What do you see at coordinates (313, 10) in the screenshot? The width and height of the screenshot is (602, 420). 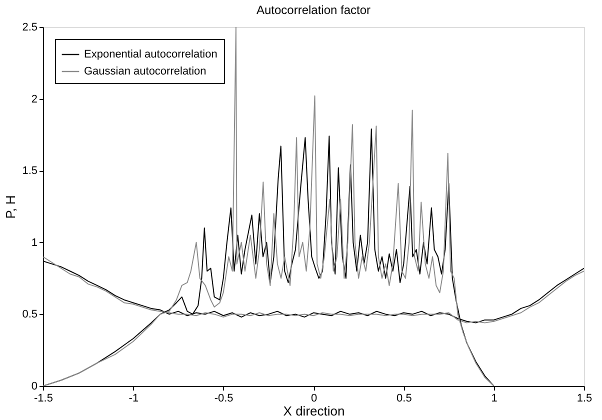 I see `chart-title: Autocorrelation factor` at bounding box center [313, 10].